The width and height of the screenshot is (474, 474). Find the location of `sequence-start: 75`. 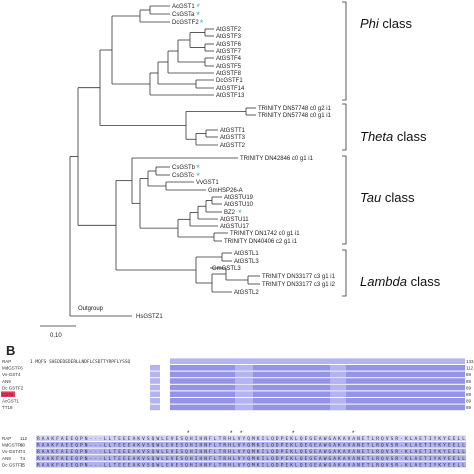

sequence-start: 75 is located at coordinates (23, 464).